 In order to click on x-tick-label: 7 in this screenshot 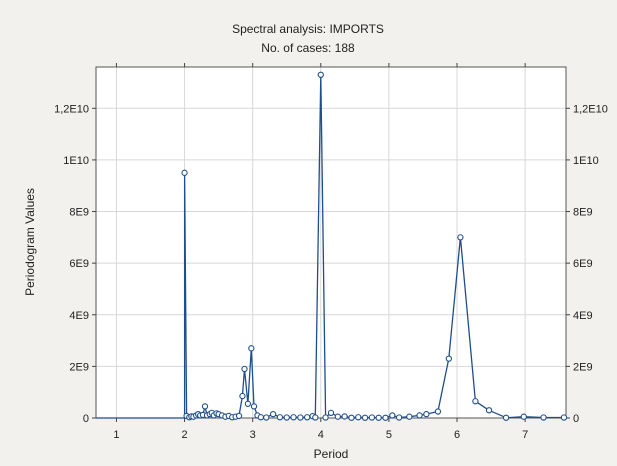, I will do `click(525, 435)`.